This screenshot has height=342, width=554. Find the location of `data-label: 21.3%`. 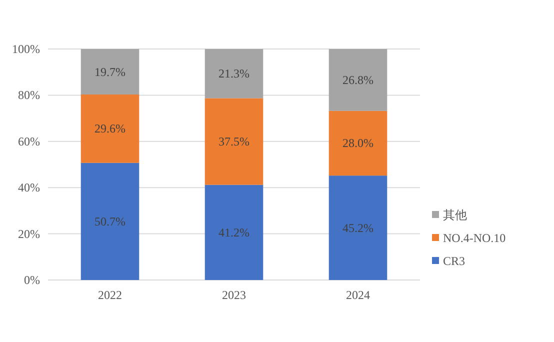

data-label: 21.3% is located at coordinates (234, 73).